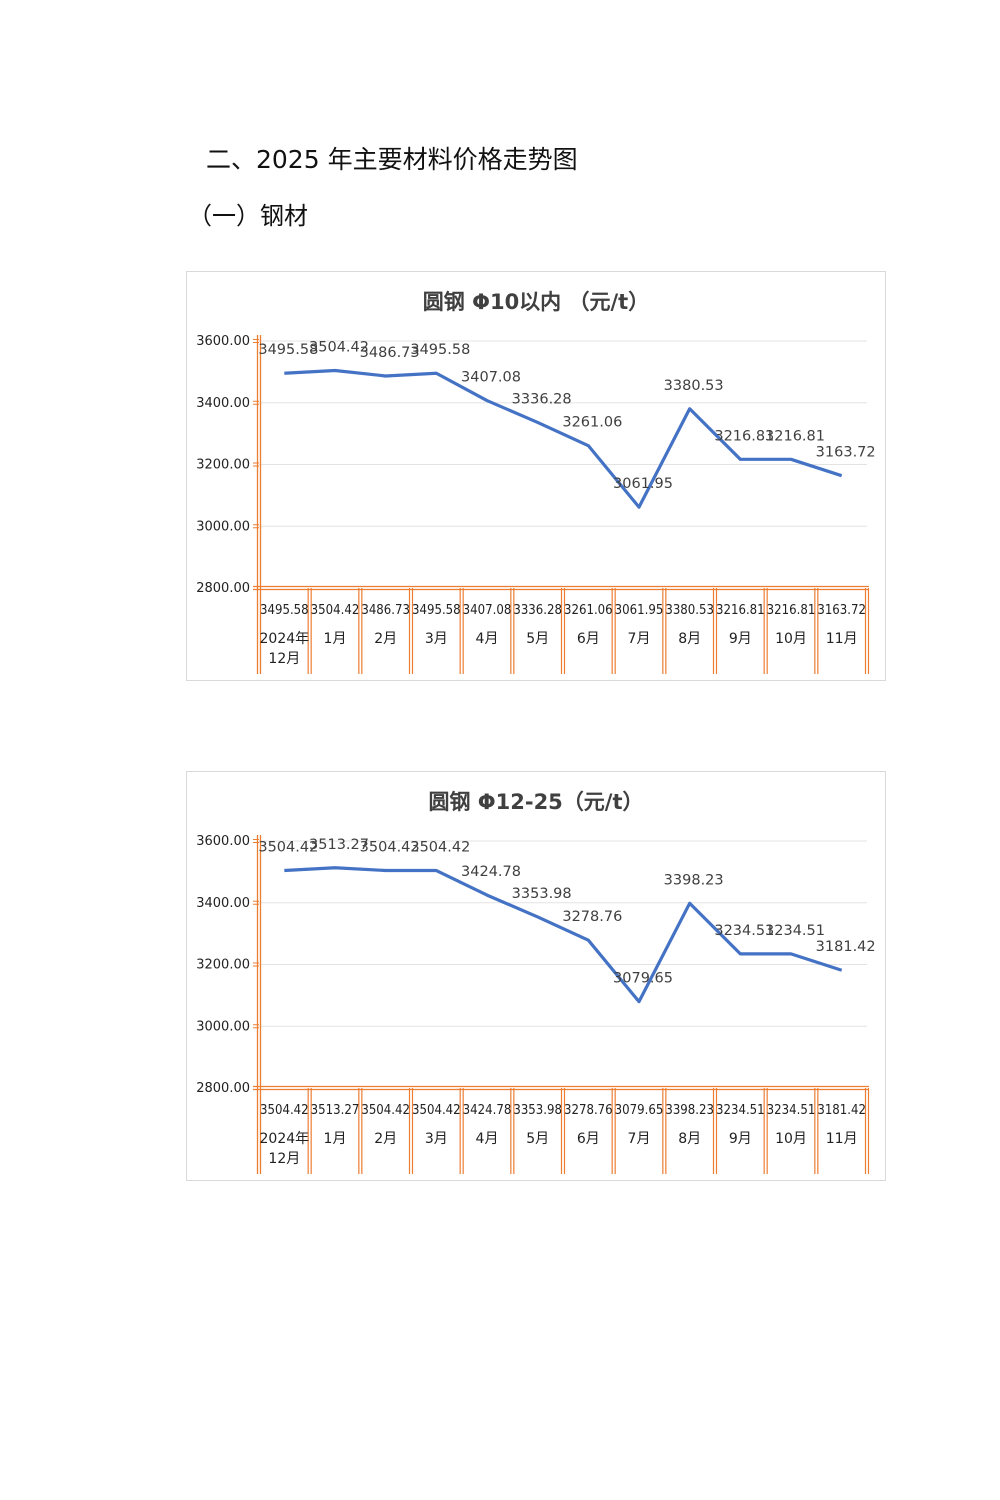  What do you see at coordinates (643, 484) in the screenshot?
I see `data-label: 3061.95` at bounding box center [643, 484].